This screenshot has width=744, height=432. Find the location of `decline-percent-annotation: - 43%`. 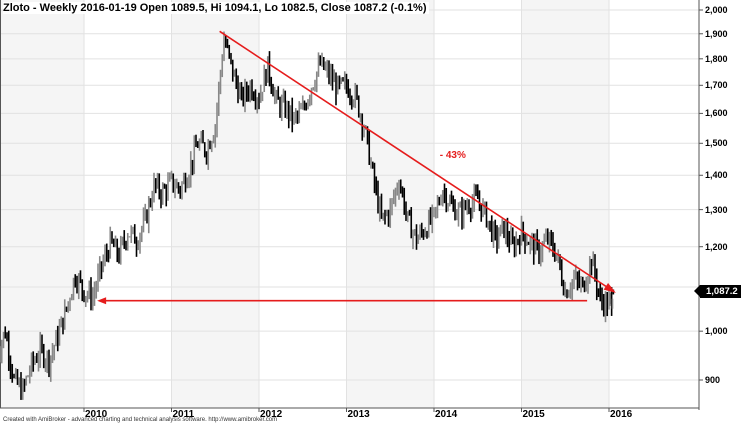

decline-percent-annotation: - 43% is located at coordinates (452, 155).